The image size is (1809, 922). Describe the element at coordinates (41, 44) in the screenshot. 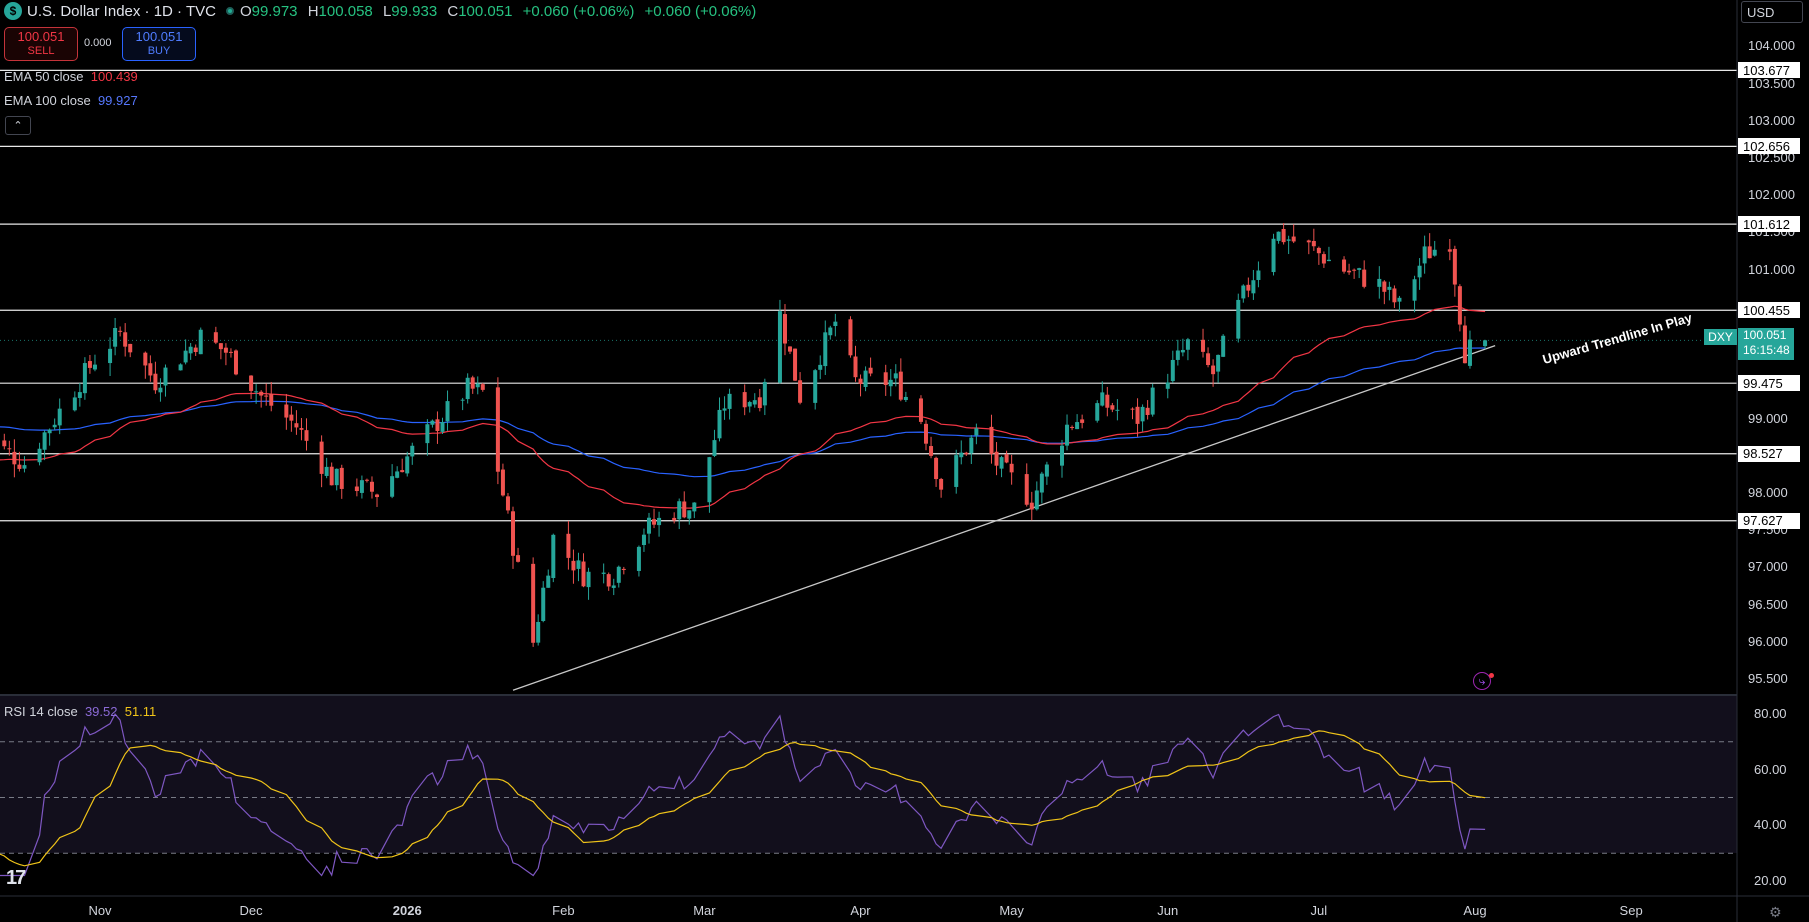

I see `sell-button: 100.051 SELL` at that location.